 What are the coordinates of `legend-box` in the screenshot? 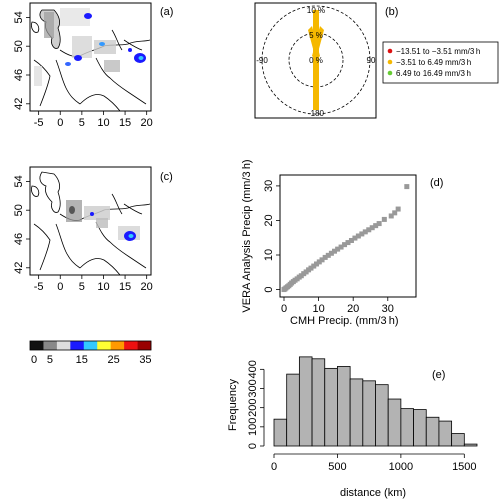 It's located at (440, 62).